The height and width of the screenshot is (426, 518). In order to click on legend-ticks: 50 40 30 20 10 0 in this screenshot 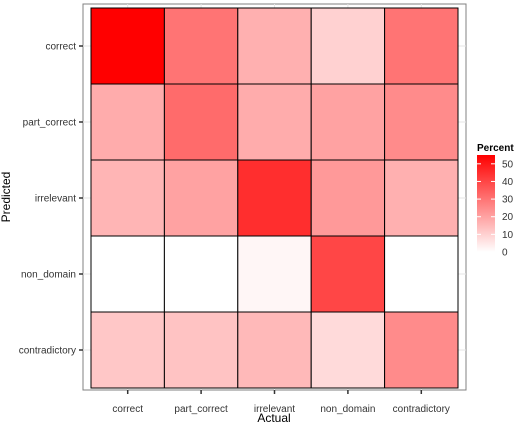, I will do `click(495, 209)`.